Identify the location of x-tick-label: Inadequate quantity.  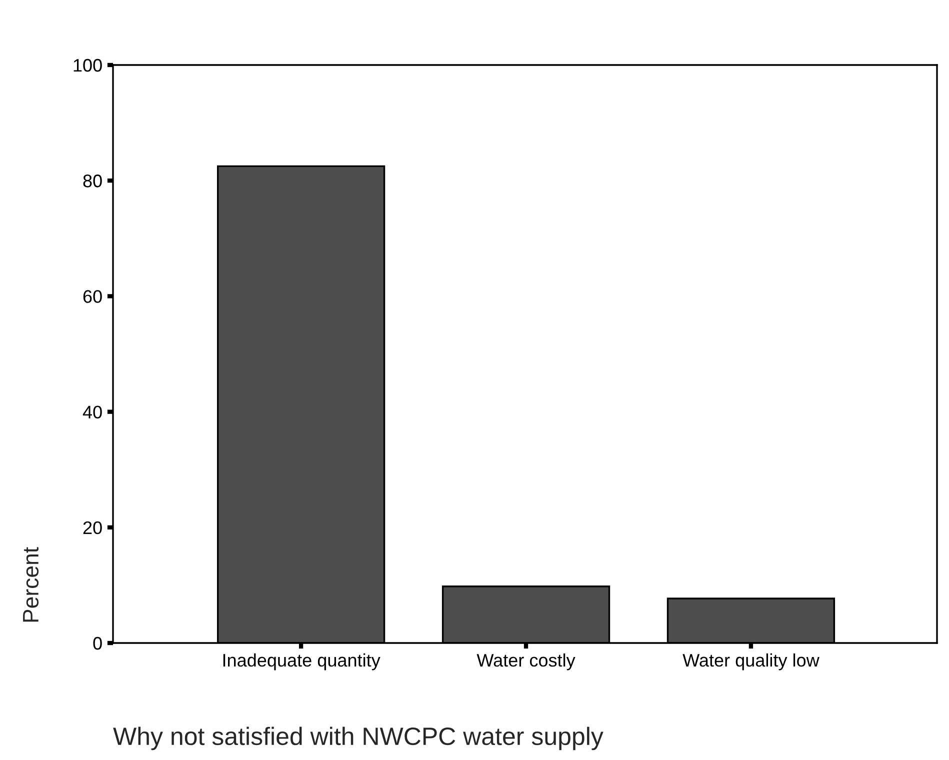
(301, 661).